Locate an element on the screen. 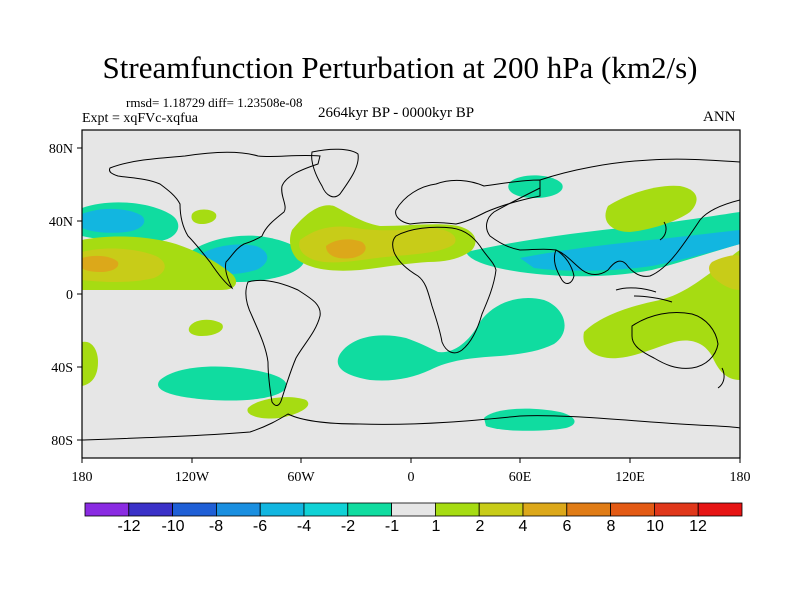 The height and width of the screenshot is (600, 800). colorbar-label: -12 is located at coordinates (128, 526).